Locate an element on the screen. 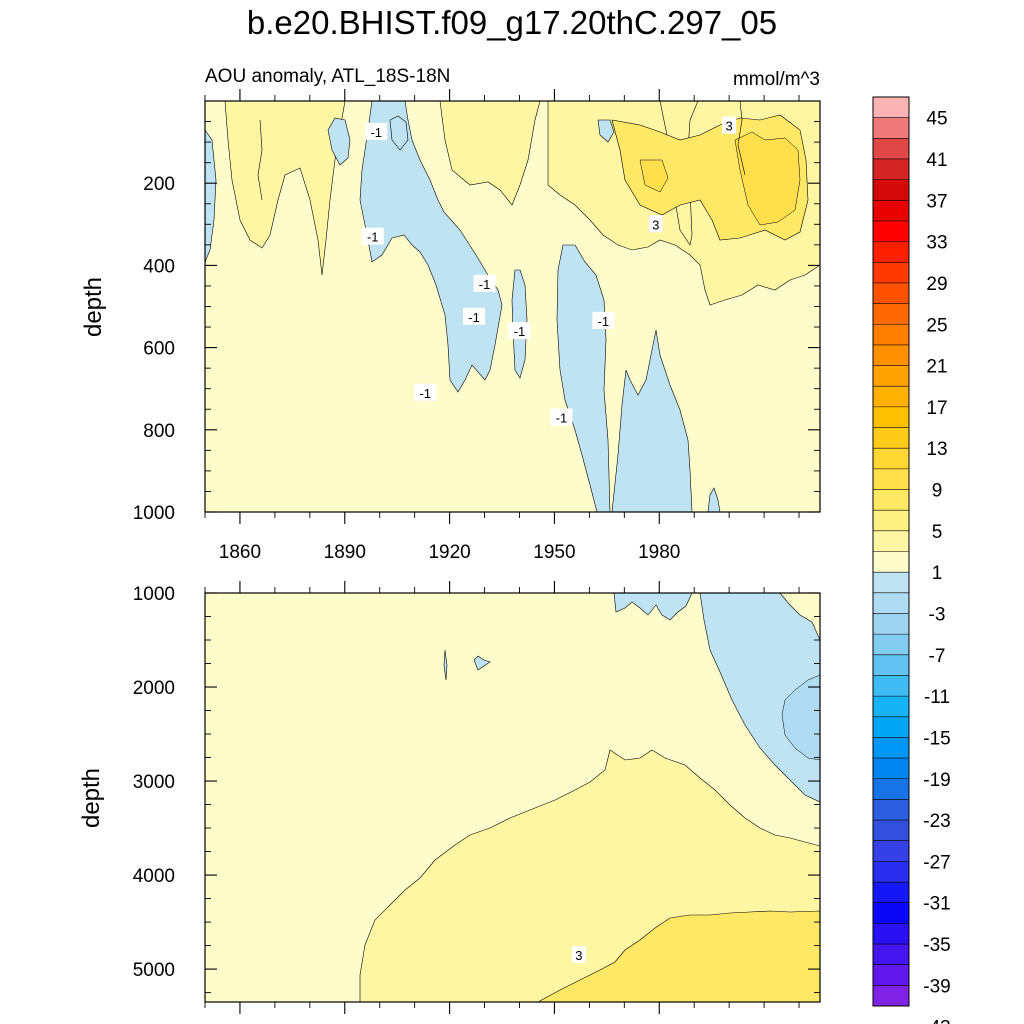 The width and height of the screenshot is (1024, 1024). lower-positive-core is located at coordinates (678, 956).